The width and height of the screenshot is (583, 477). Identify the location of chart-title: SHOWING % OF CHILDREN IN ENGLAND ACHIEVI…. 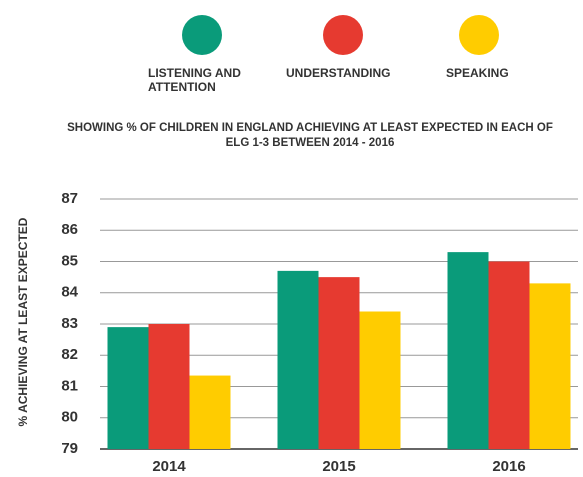
(310, 135).